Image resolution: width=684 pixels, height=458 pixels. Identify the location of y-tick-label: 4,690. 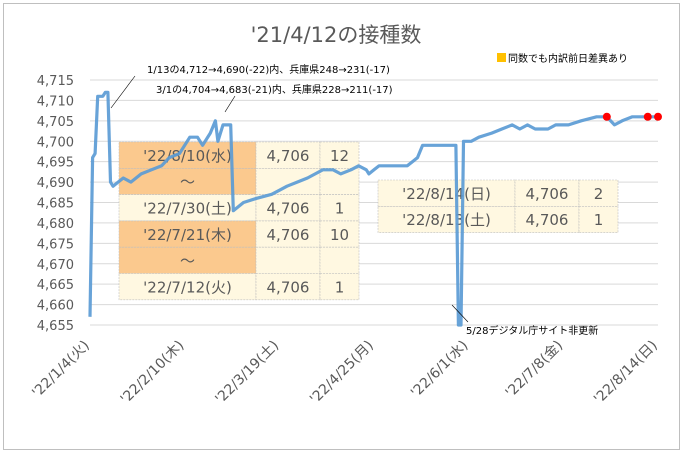
(55, 183).